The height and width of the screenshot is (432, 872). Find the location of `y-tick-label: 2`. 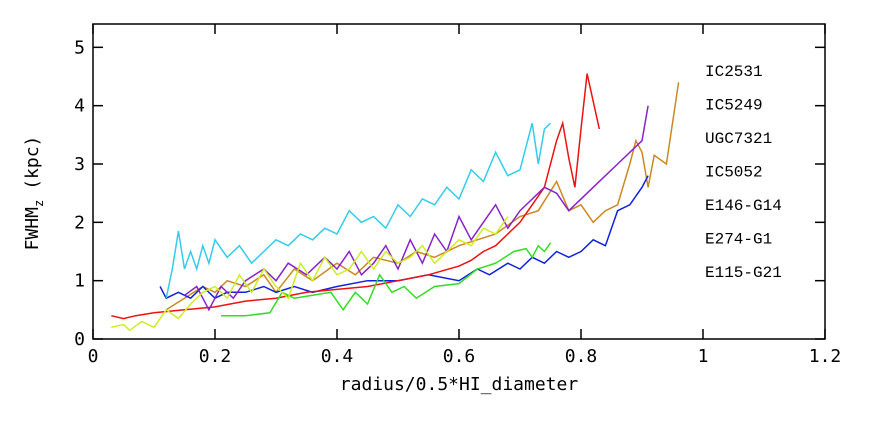

y-tick-label: 2 is located at coordinates (79, 222).